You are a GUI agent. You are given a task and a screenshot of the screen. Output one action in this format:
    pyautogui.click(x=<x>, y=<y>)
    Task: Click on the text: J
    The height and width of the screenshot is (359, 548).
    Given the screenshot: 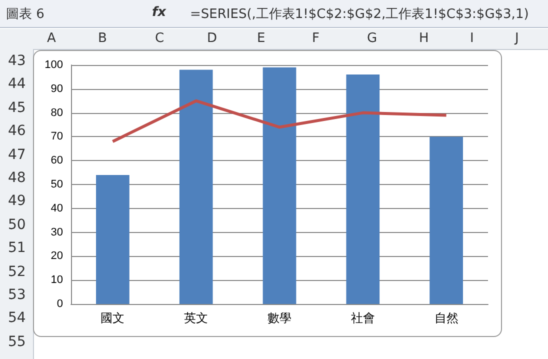 What is the action you would take?
    pyautogui.click(x=517, y=38)
    